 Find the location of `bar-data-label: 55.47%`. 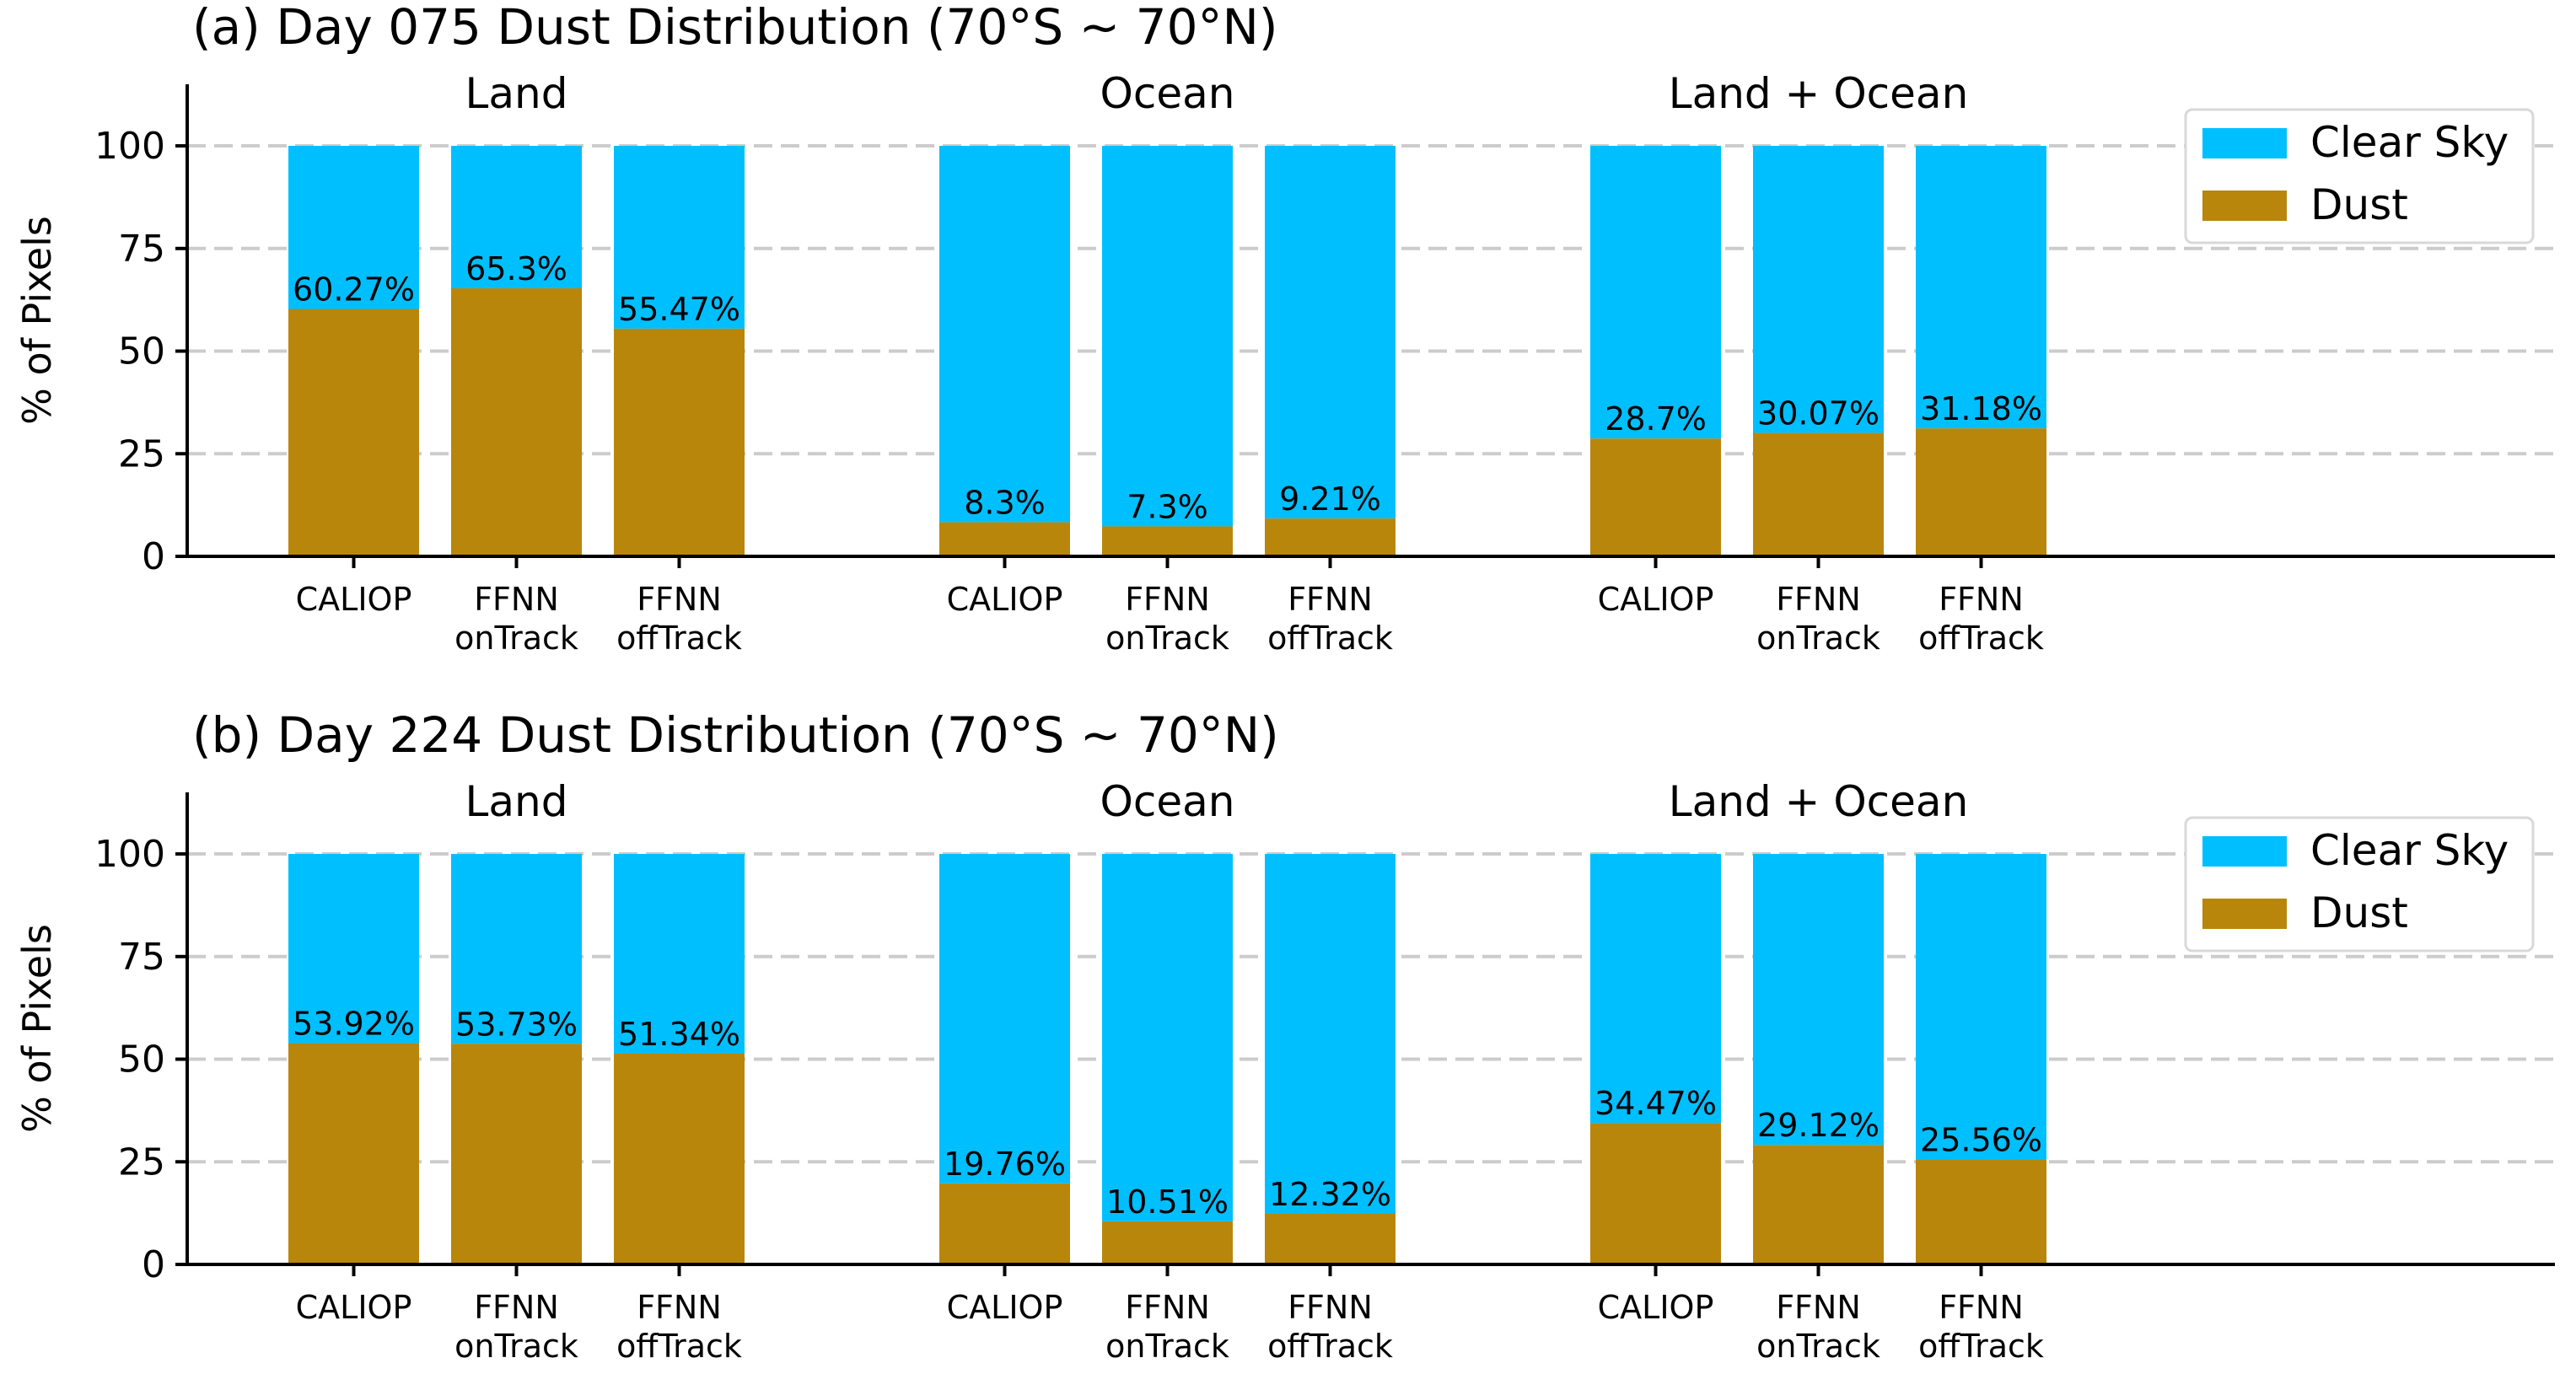

bar-data-label: 55.47% is located at coordinates (679, 309).